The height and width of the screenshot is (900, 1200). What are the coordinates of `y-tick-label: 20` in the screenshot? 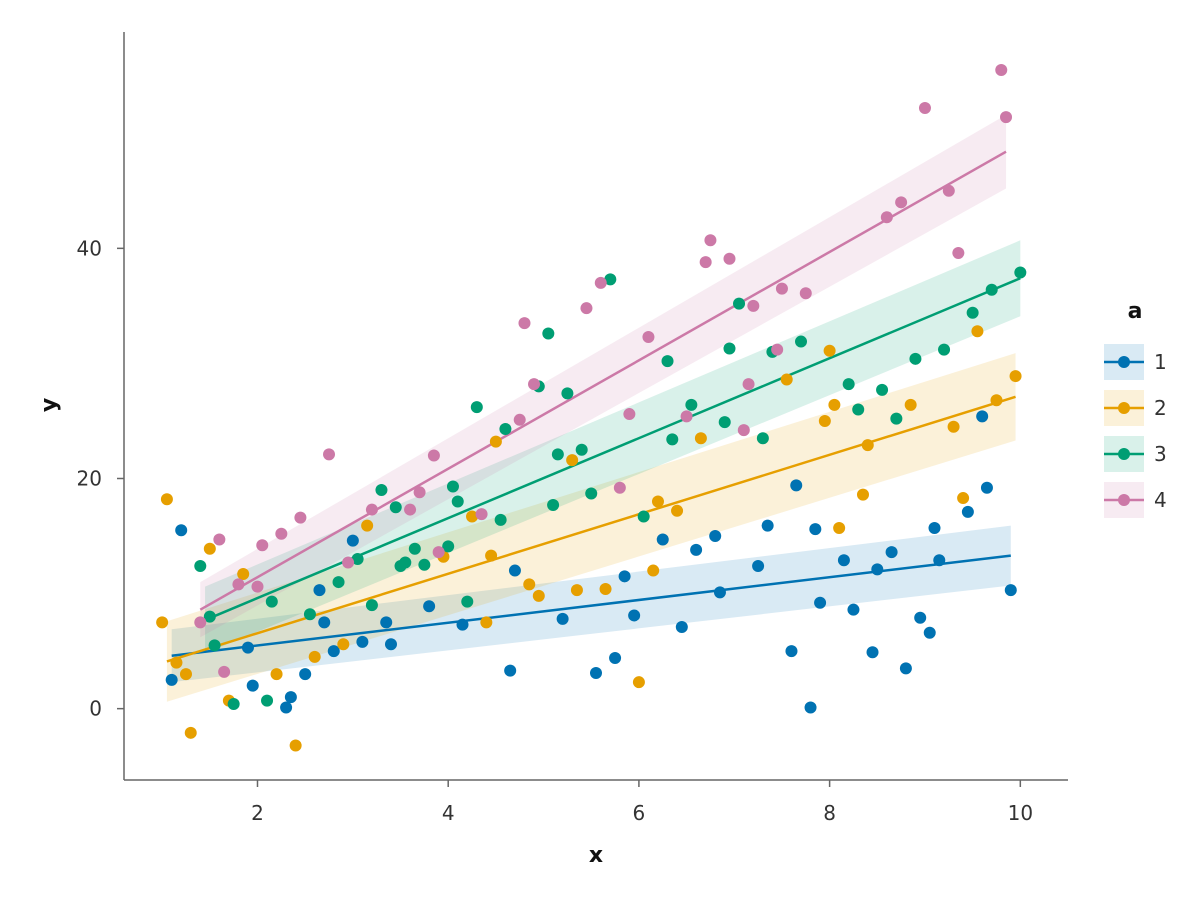 It's located at (89, 478).